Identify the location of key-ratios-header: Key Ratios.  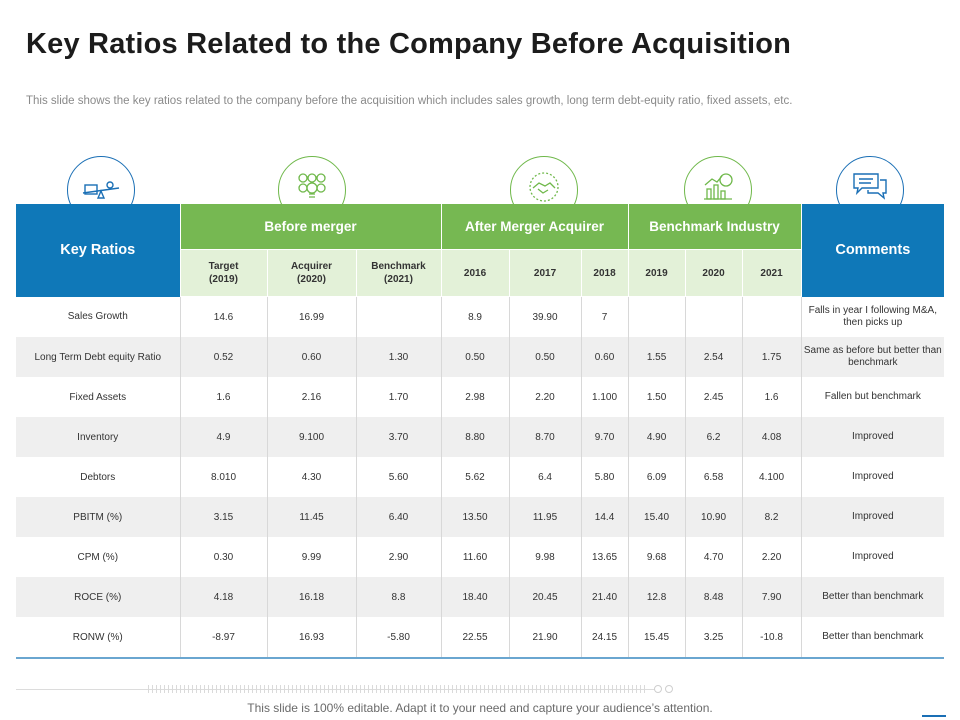
(98, 250).